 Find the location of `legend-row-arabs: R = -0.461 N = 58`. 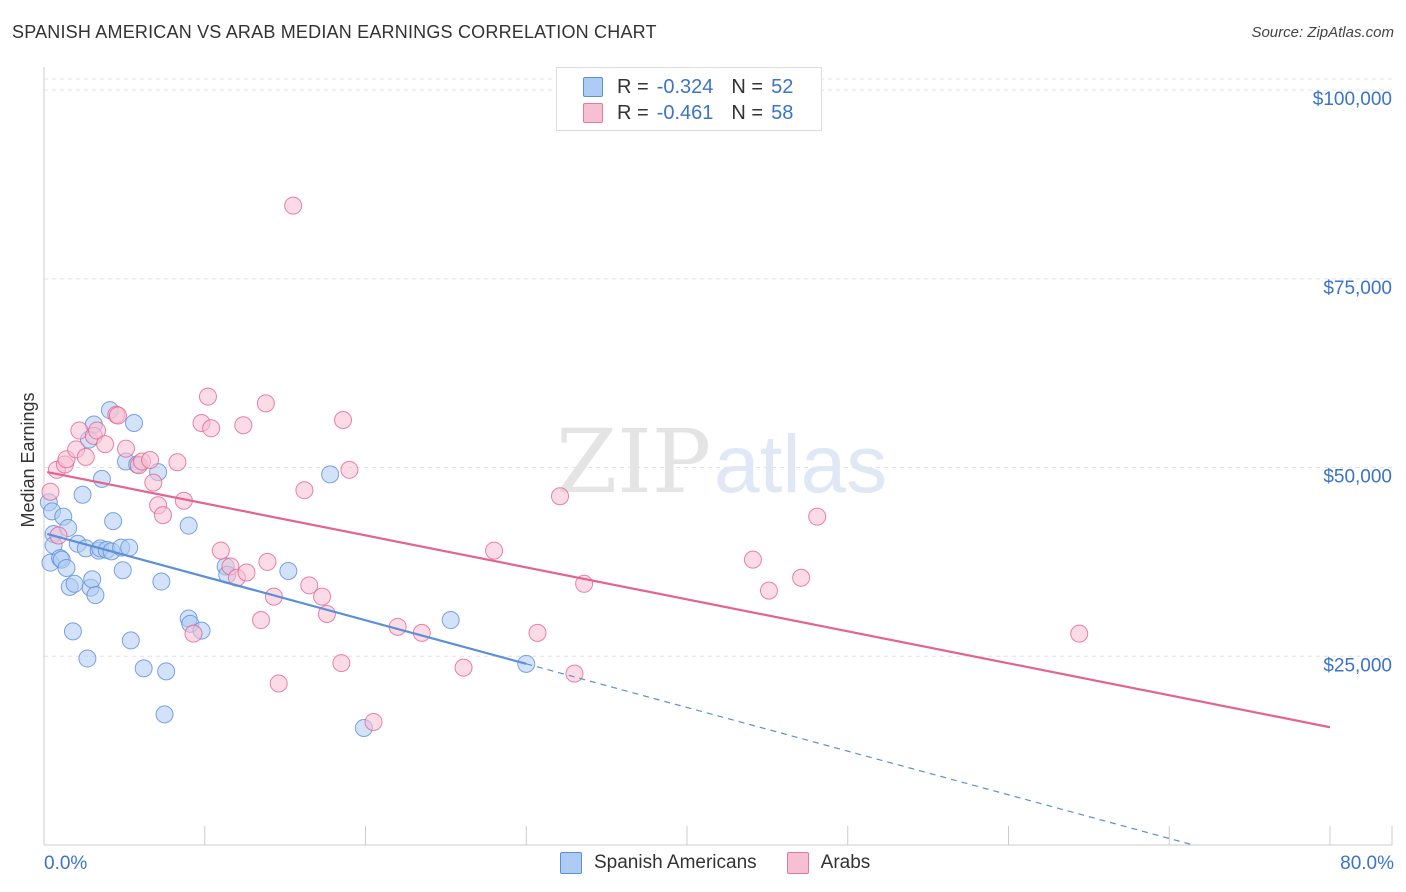

legend-row-arabs: R = -0.461 N = 58 is located at coordinates (688, 113).